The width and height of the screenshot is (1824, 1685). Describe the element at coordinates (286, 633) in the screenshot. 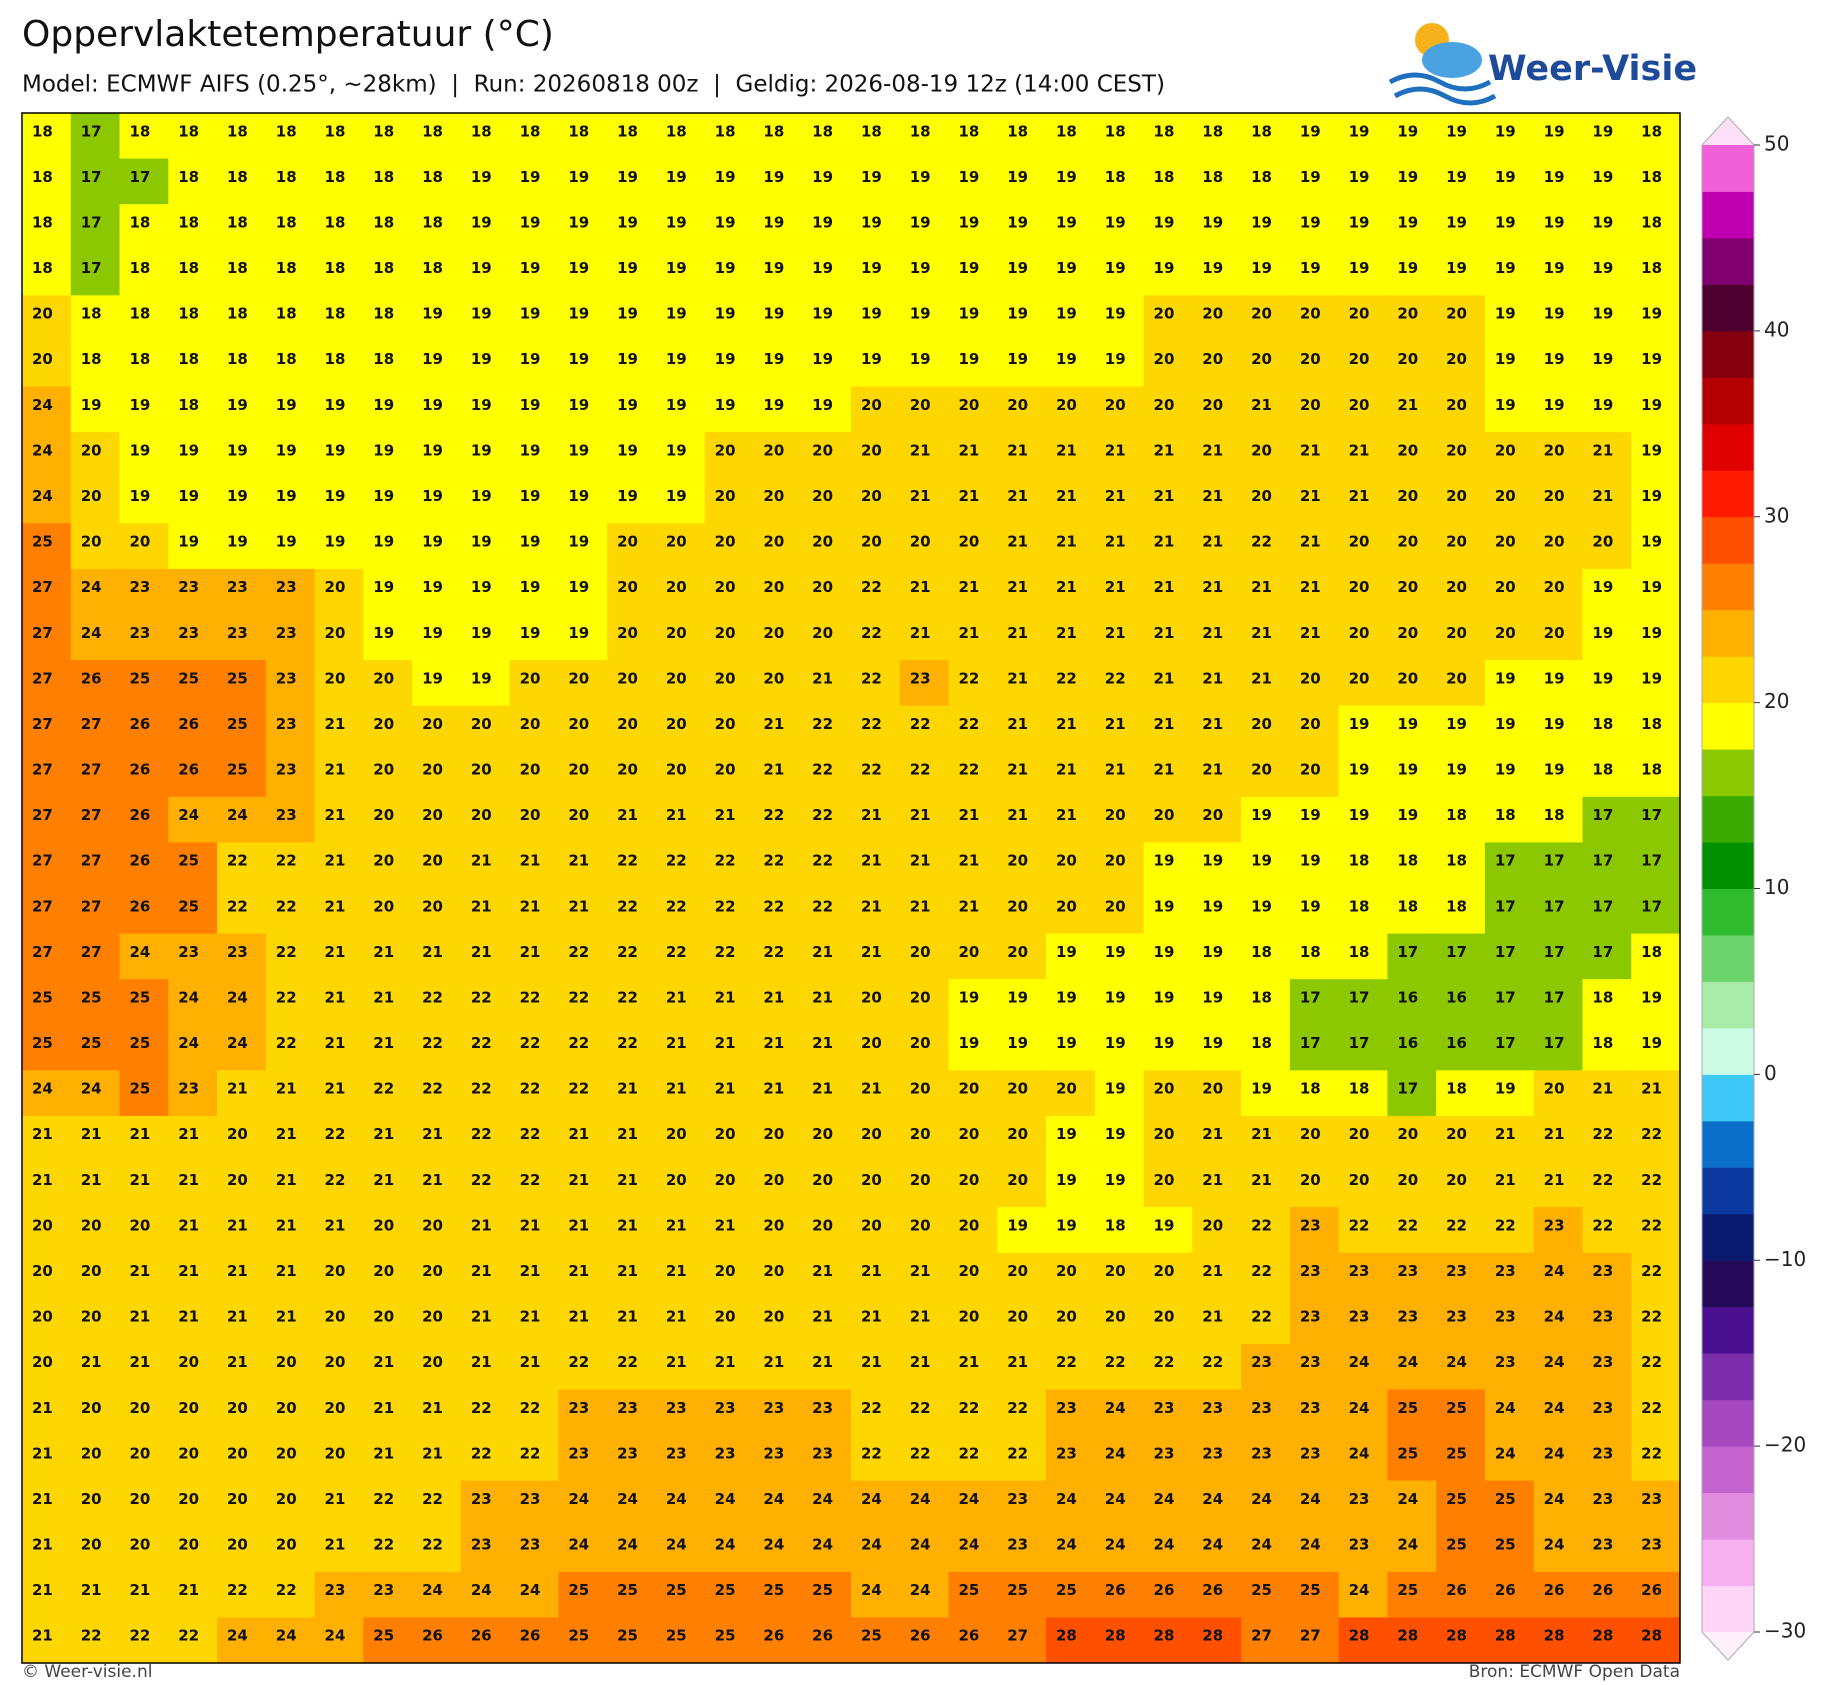

I see `temperature-label: 23` at that location.